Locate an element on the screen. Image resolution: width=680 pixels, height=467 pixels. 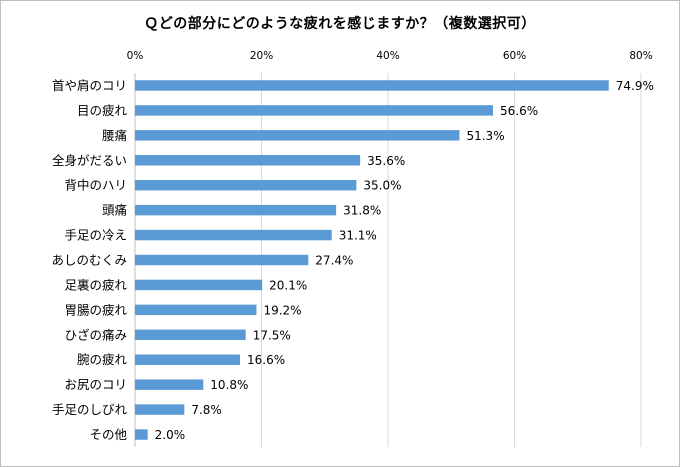
category-label: 腕の疲れ is located at coordinates (102, 359).